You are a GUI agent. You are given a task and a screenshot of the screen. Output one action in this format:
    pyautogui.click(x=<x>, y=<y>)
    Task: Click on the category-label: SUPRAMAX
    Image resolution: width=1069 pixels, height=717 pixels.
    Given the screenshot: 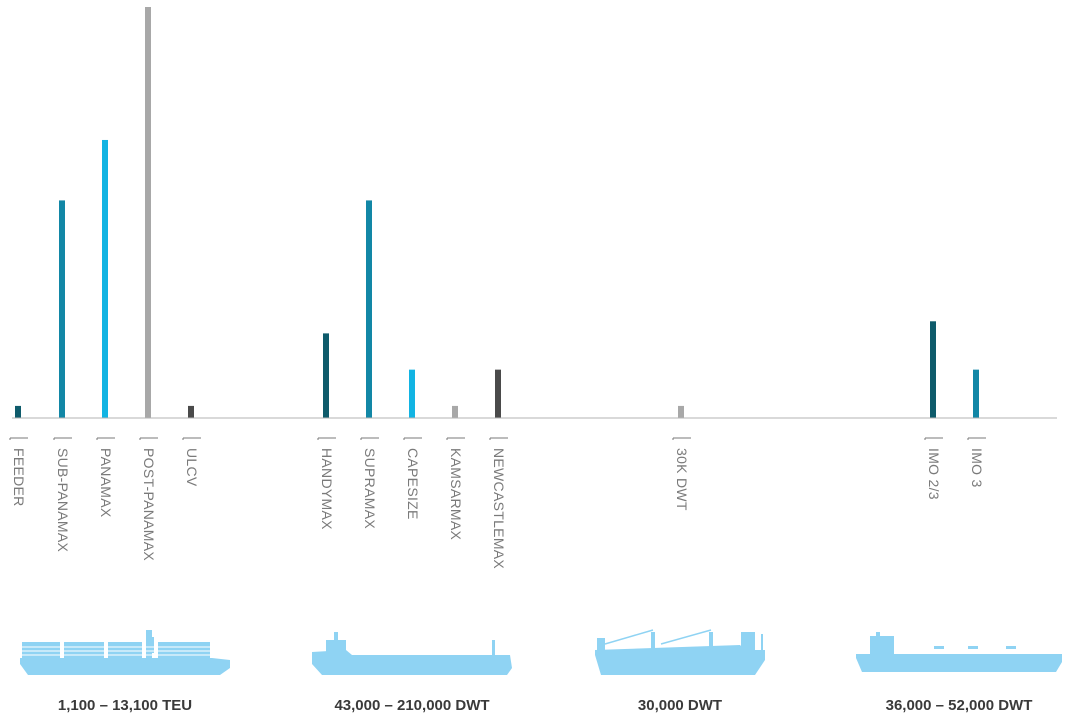 What is the action you would take?
    pyautogui.click(x=370, y=488)
    